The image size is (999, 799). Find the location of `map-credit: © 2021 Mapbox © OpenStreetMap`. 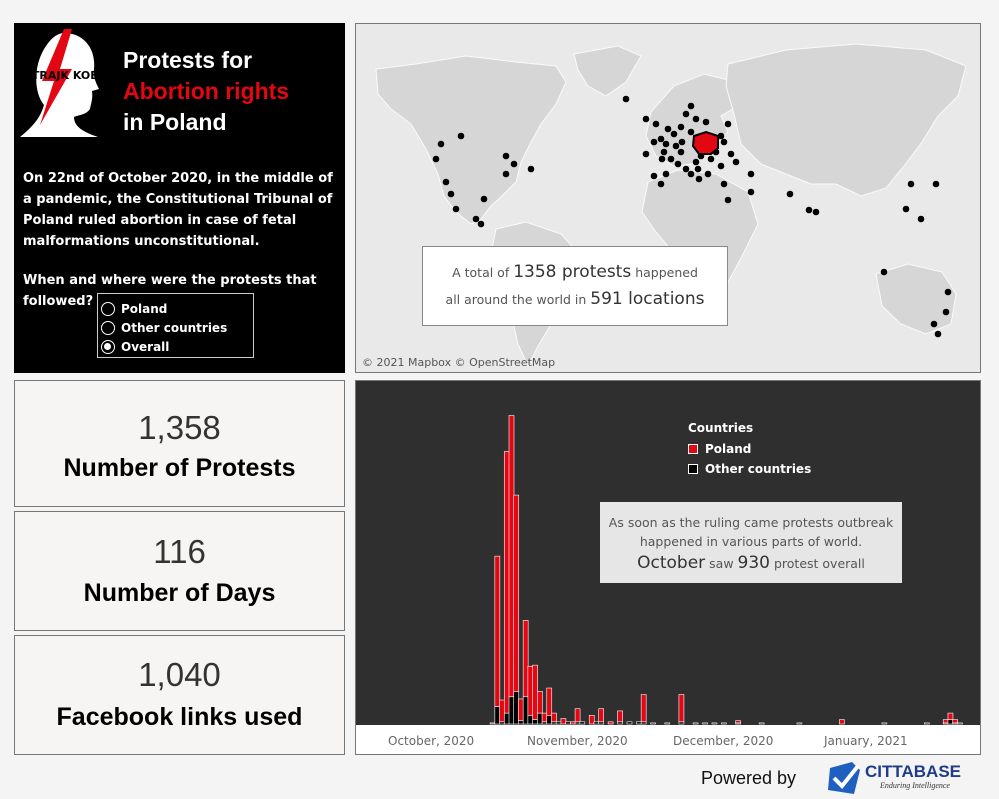

map-credit: © 2021 Mapbox © OpenStreetMap is located at coordinates (459, 362).